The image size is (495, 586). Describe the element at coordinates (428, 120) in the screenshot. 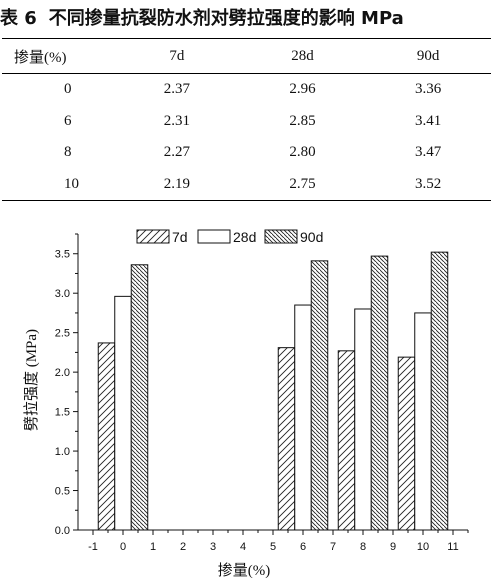

I see `table-cell: 3.41` at that location.